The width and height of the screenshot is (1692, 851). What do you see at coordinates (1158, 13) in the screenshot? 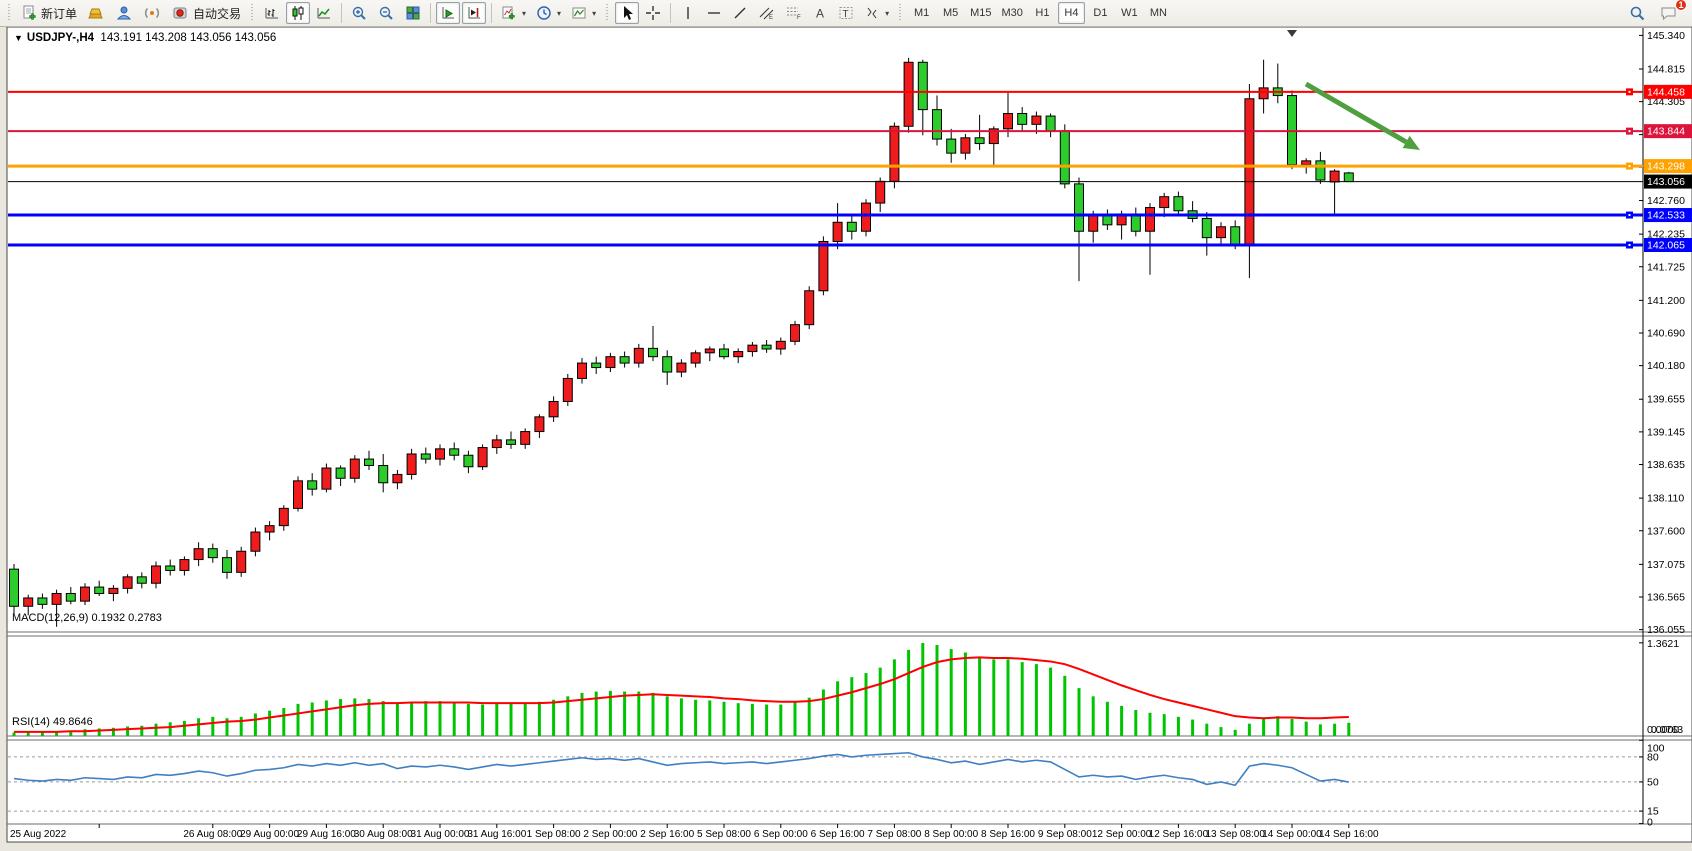
I see `timeframe-mn-button: MN` at bounding box center [1158, 13].